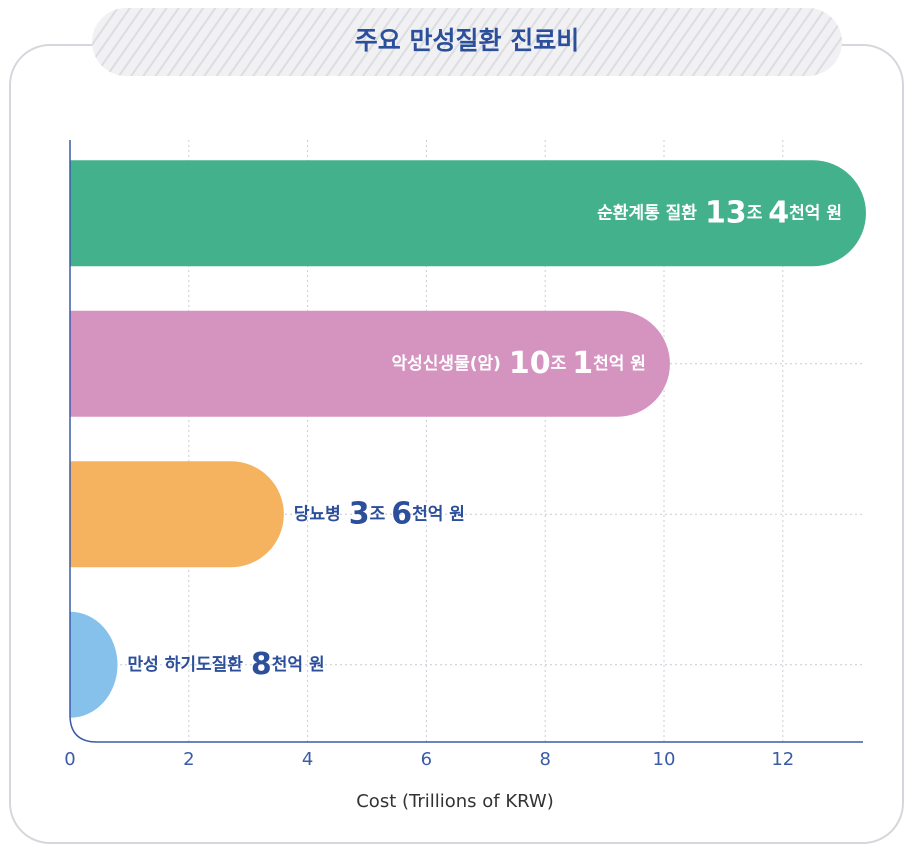 Image resolution: width=912 pixels, height=849 pixels. Describe the element at coordinates (317, 514) in the screenshot. I see `category-label: 당뇨병` at that location.